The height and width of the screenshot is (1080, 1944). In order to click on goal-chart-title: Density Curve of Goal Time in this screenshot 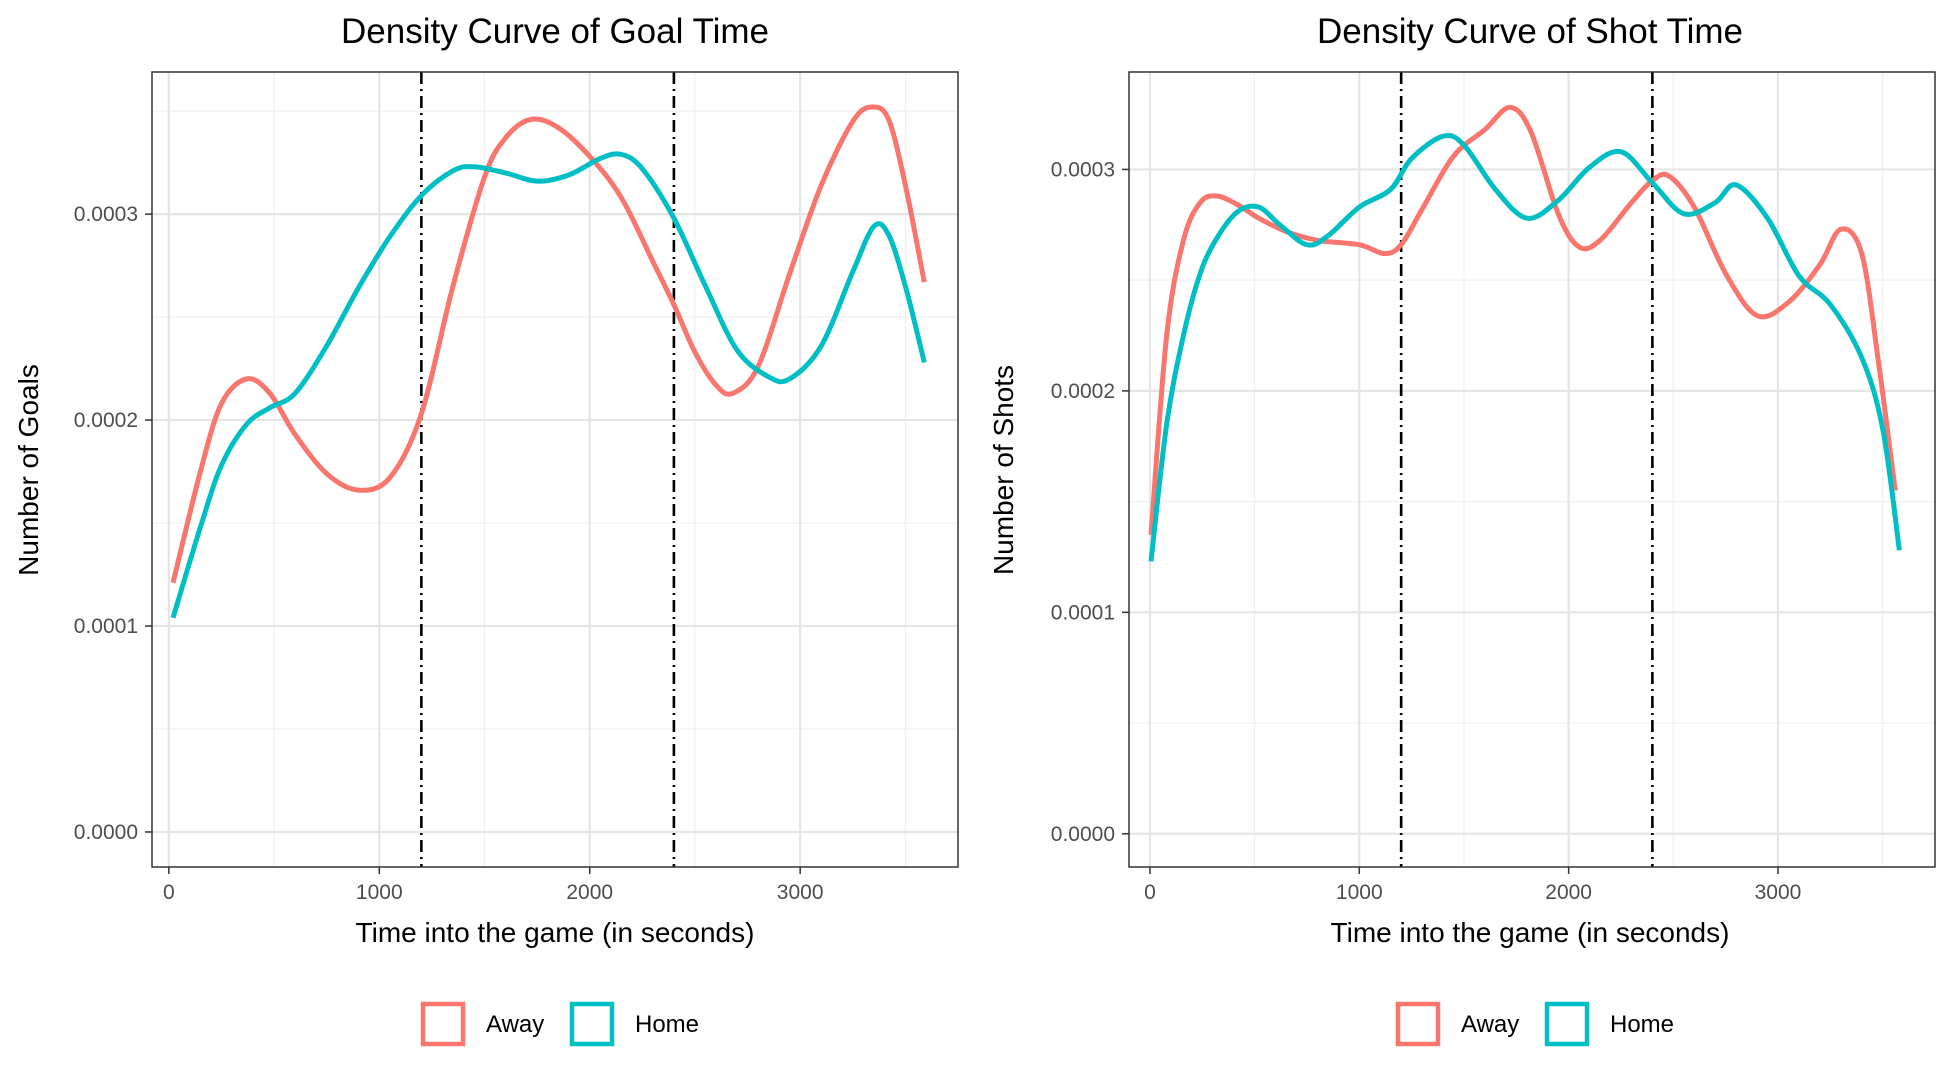, I will do `click(555, 31)`.